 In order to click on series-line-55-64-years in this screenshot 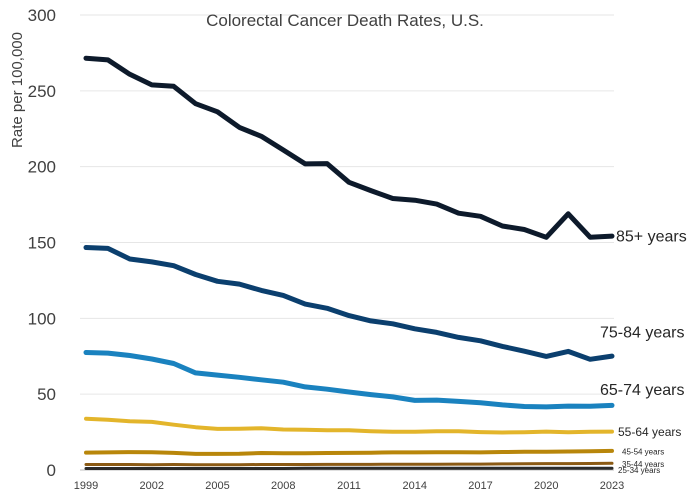, I will do `click(349, 425)`.